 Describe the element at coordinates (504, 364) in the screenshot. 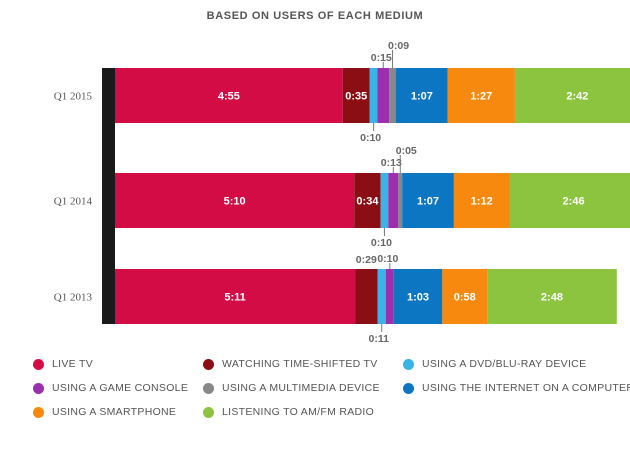

I see `legend-label: USING A DVD/BLU-RAY DEVICE` at that location.